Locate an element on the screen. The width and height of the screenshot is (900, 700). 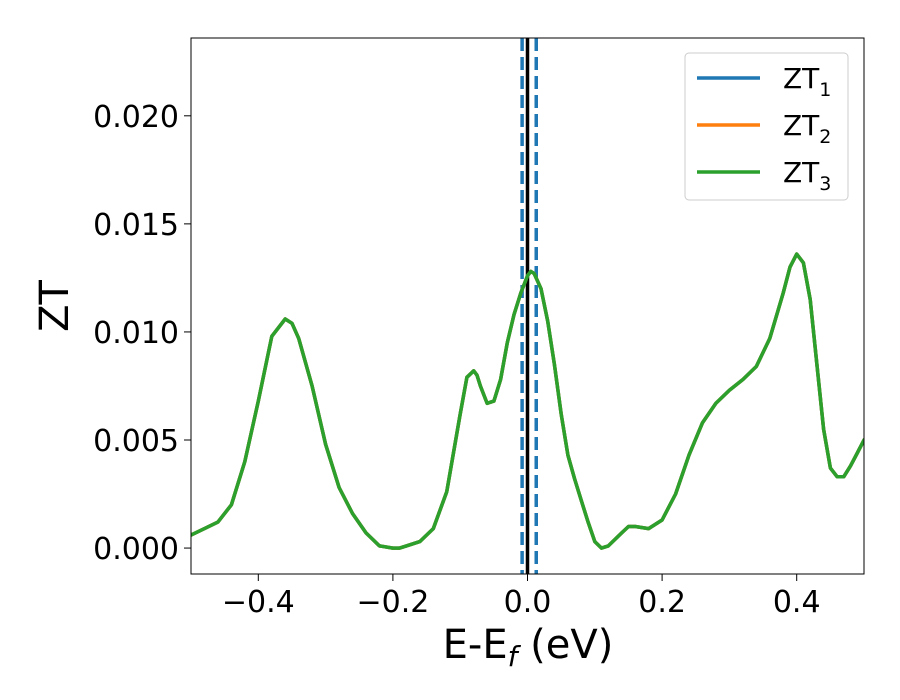
y-tick-label: 0.005 is located at coordinates (136, 441).